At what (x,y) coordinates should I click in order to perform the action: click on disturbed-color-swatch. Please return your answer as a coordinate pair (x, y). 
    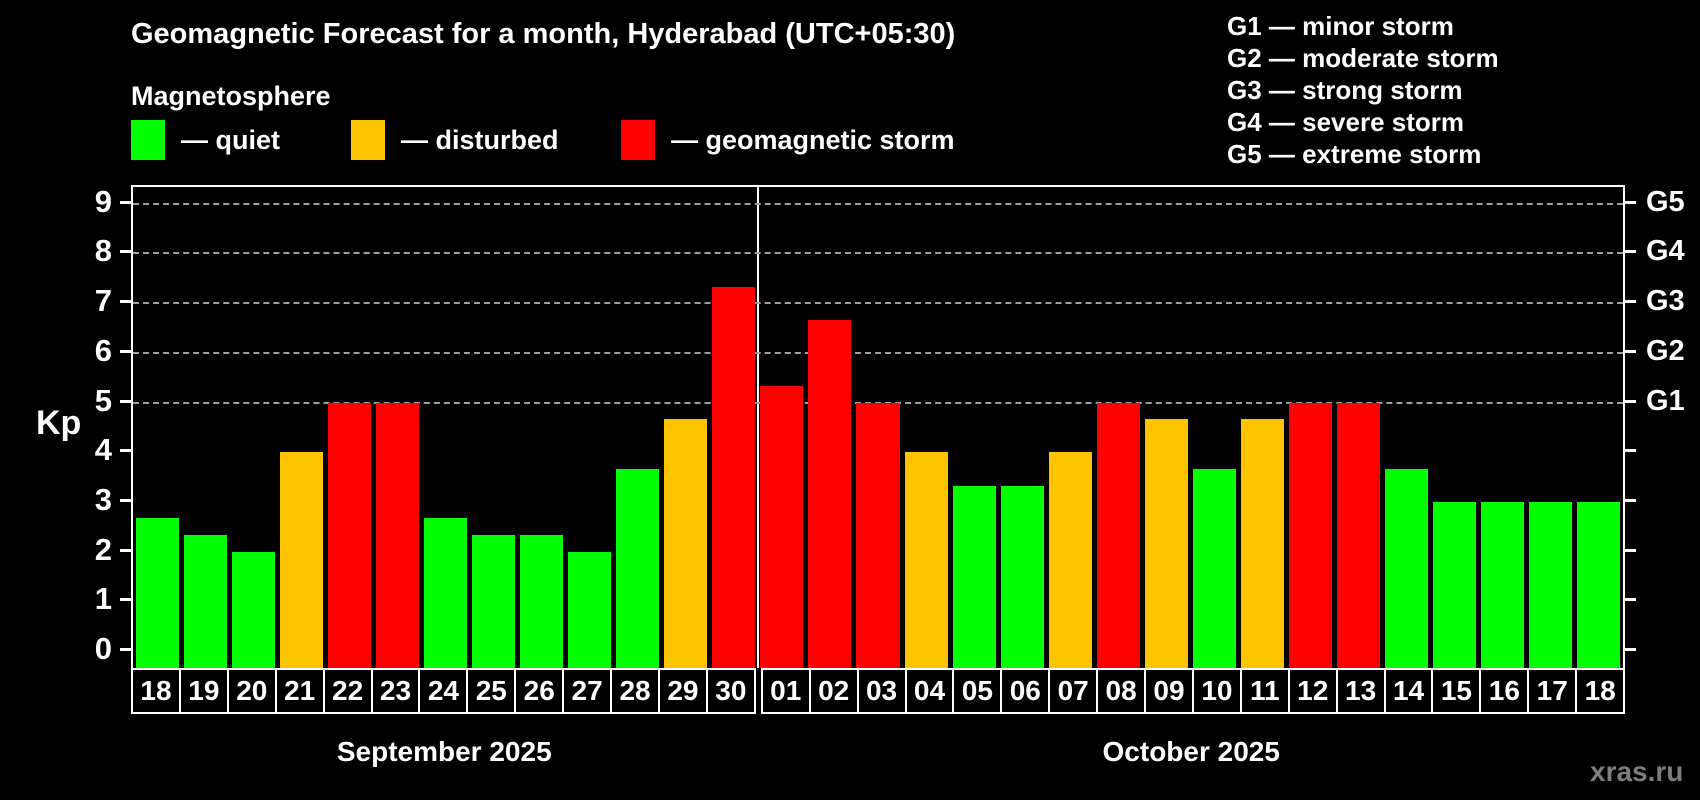
    Looking at the image, I should click on (368, 140).